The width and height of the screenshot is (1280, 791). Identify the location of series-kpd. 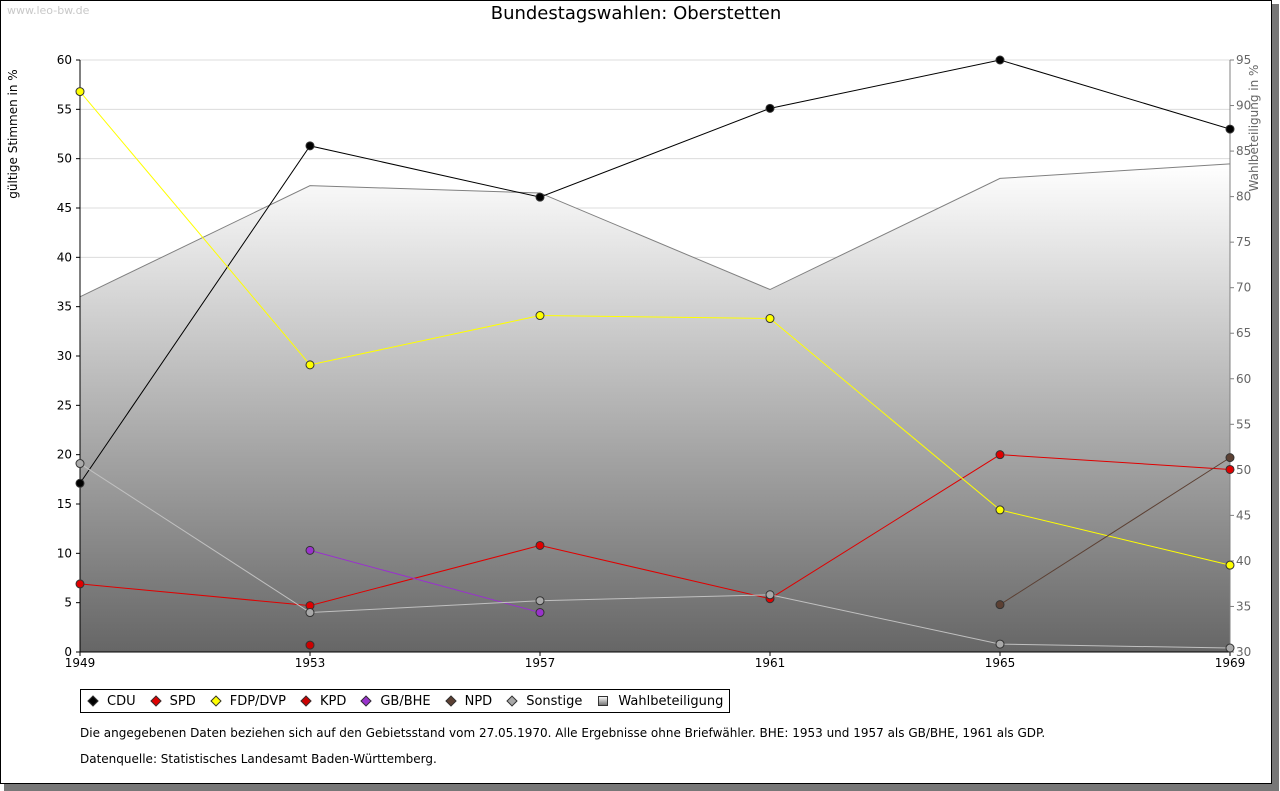
(310, 645).